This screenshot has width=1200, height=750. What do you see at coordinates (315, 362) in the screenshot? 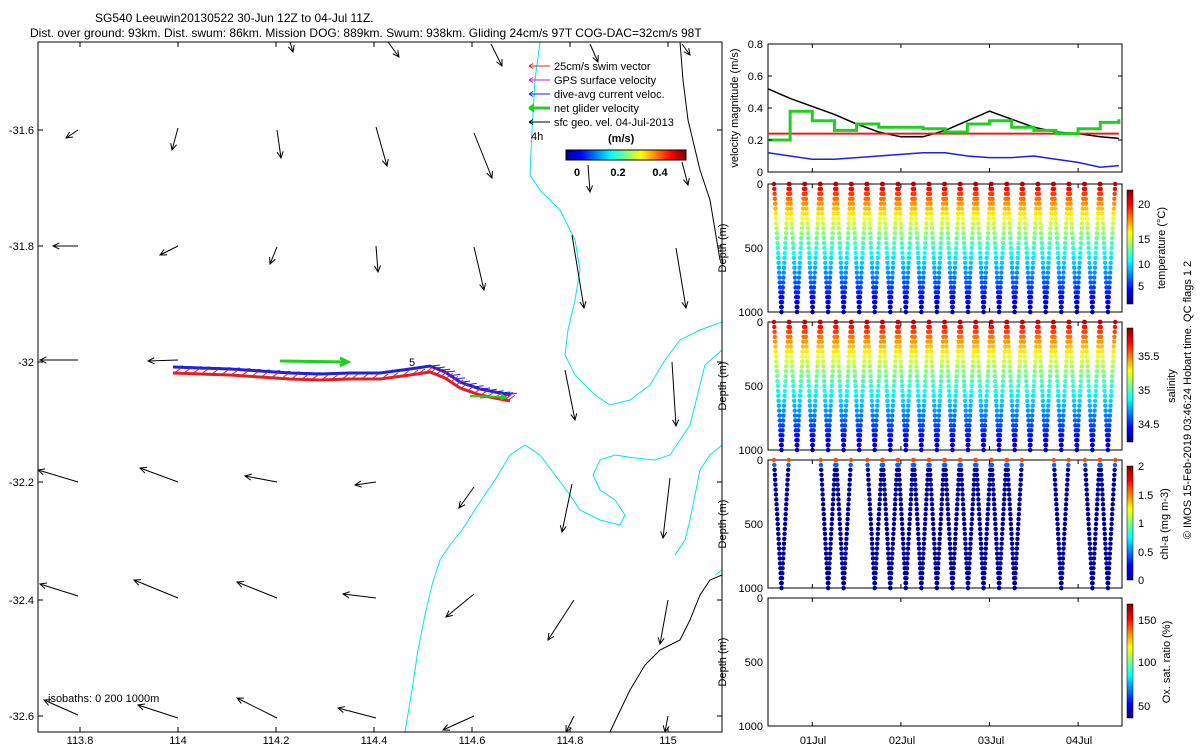
I see `net-velocity-arrow` at bounding box center [315, 362].